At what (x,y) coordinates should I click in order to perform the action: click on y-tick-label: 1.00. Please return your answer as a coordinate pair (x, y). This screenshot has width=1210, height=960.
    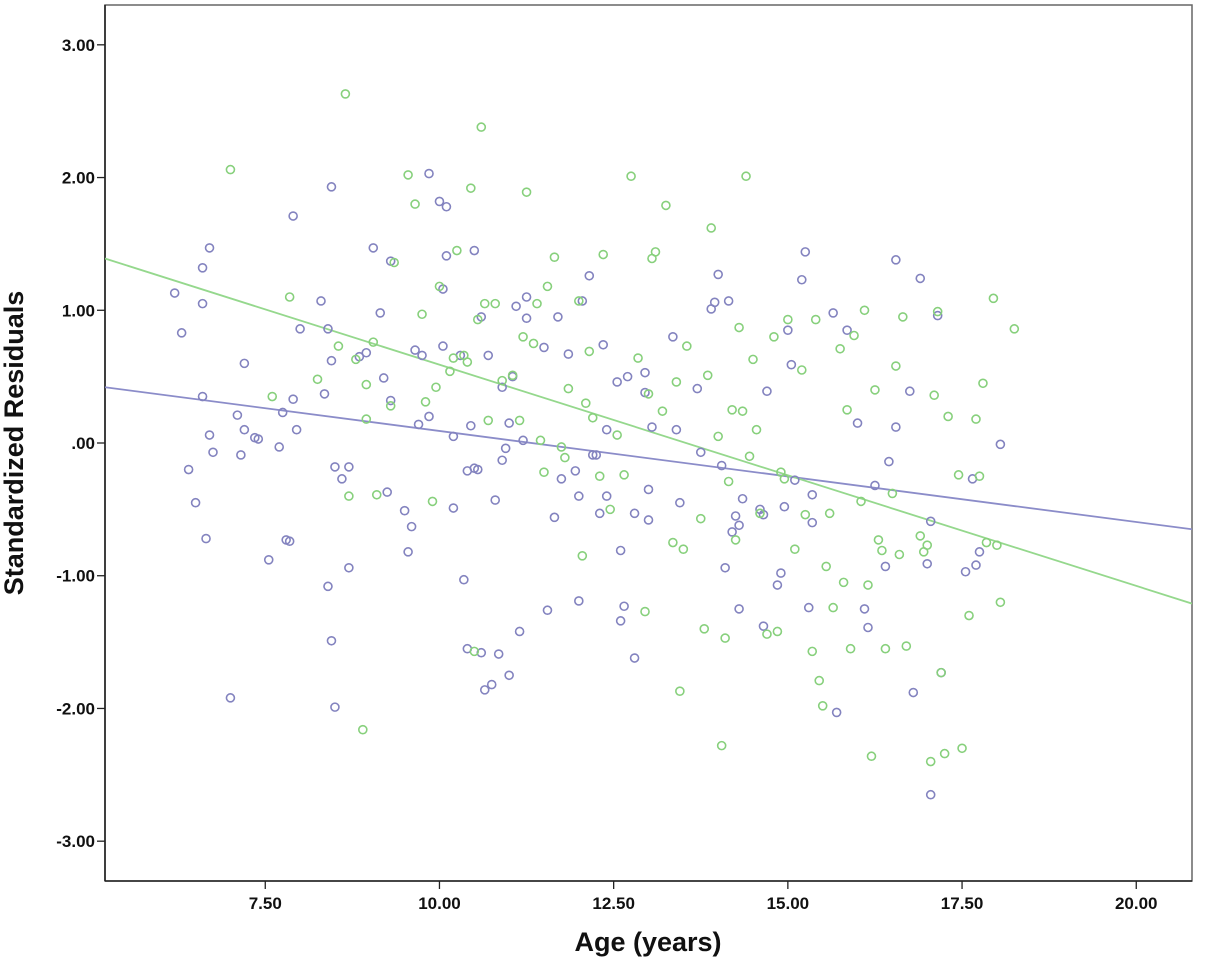
    Looking at the image, I should click on (78, 310).